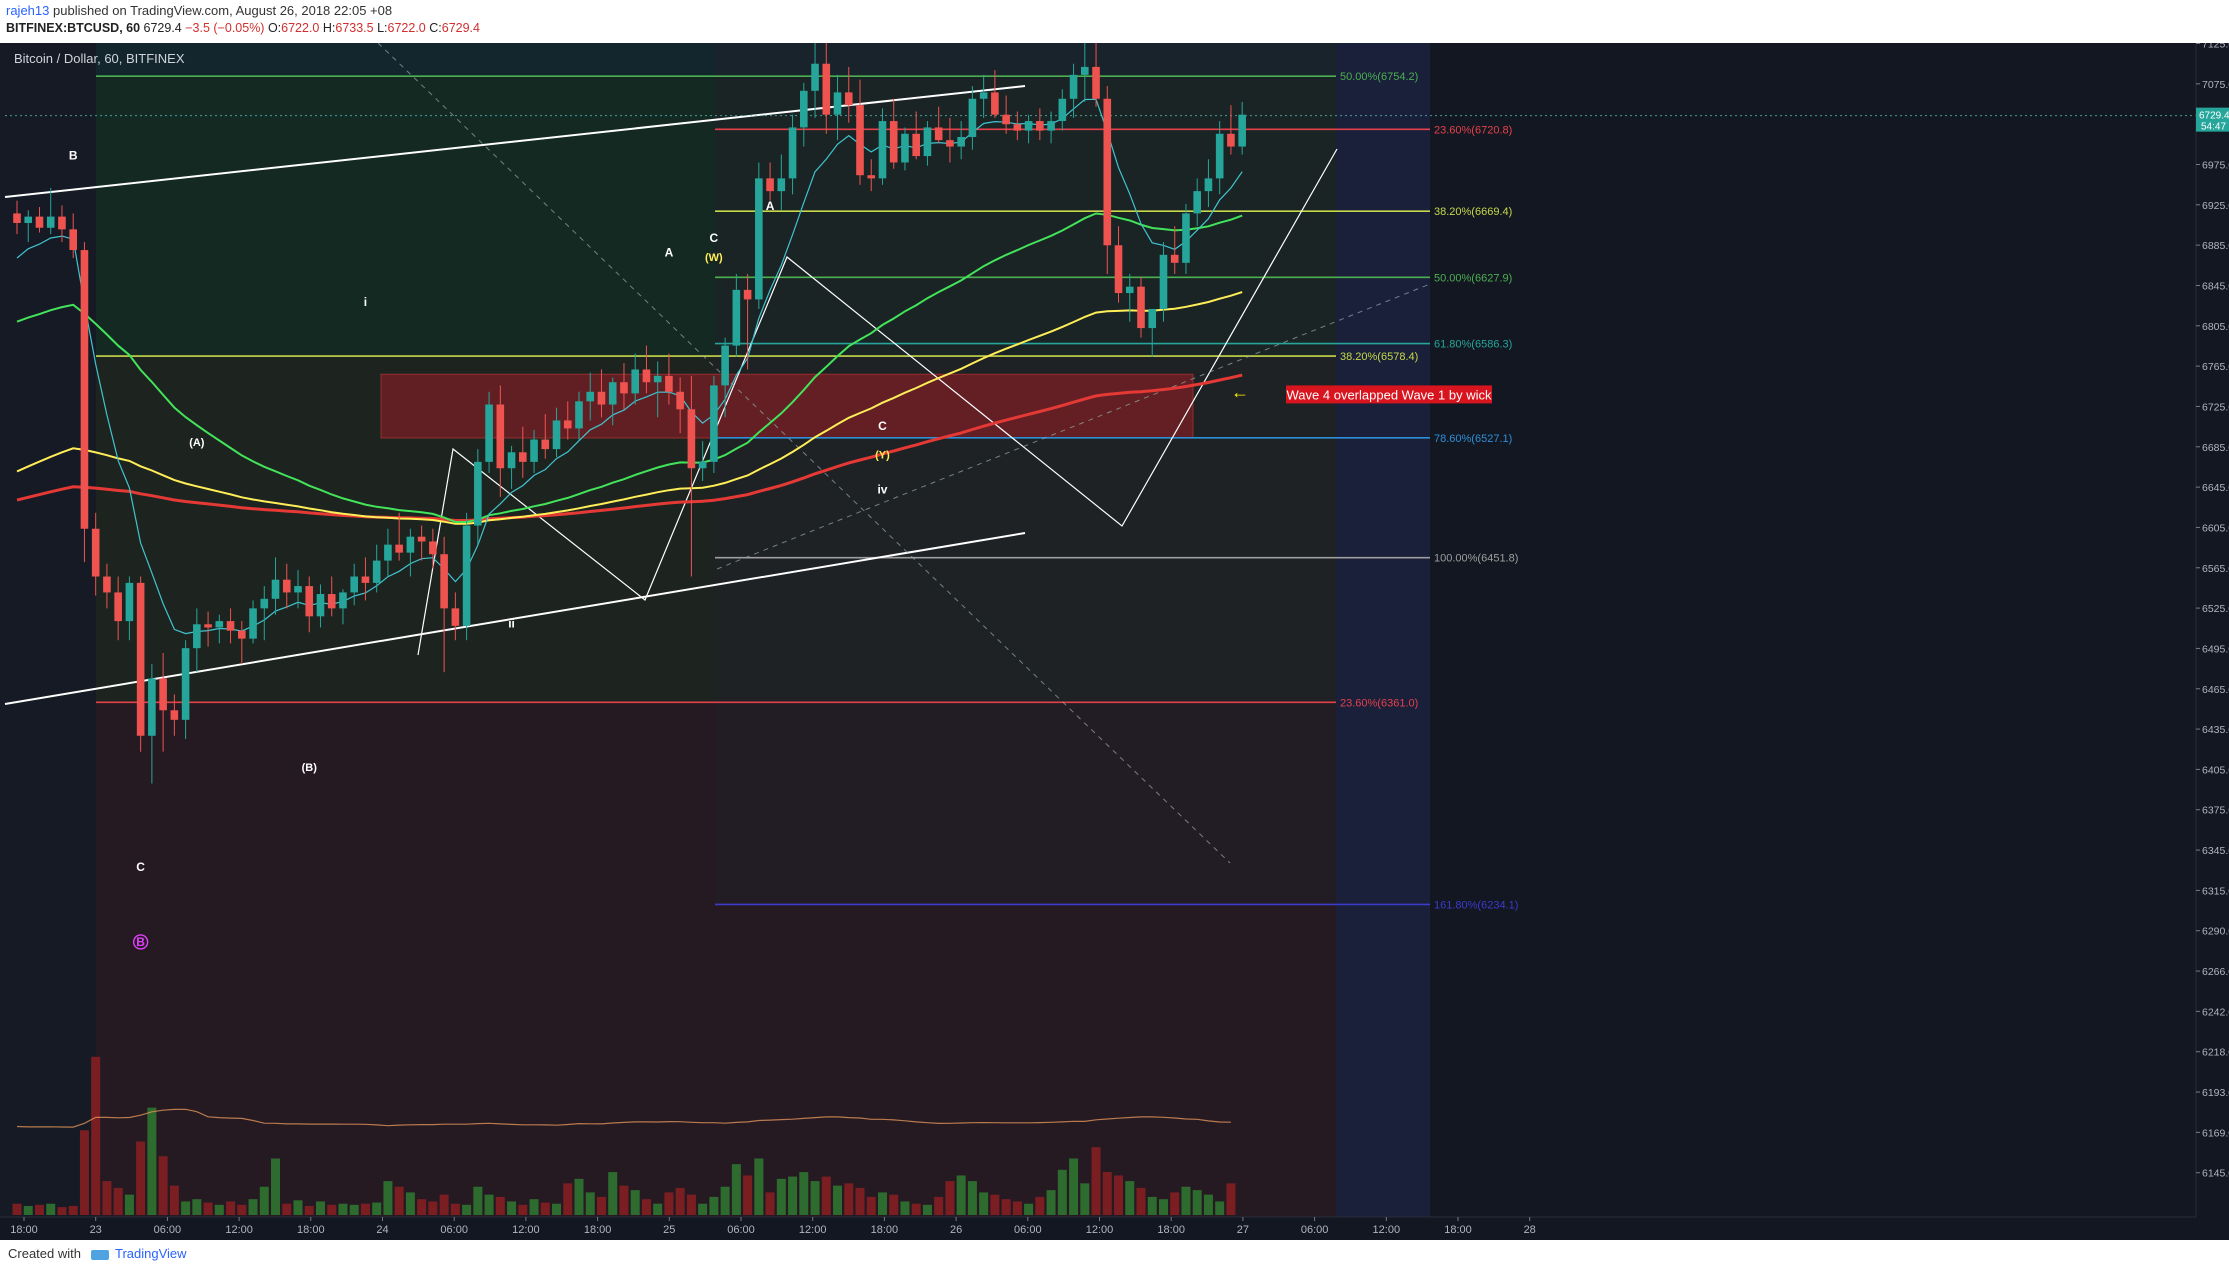 The width and height of the screenshot is (2229, 1273). What do you see at coordinates (28, 10) in the screenshot?
I see `author-link: rajeh13` at bounding box center [28, 10].